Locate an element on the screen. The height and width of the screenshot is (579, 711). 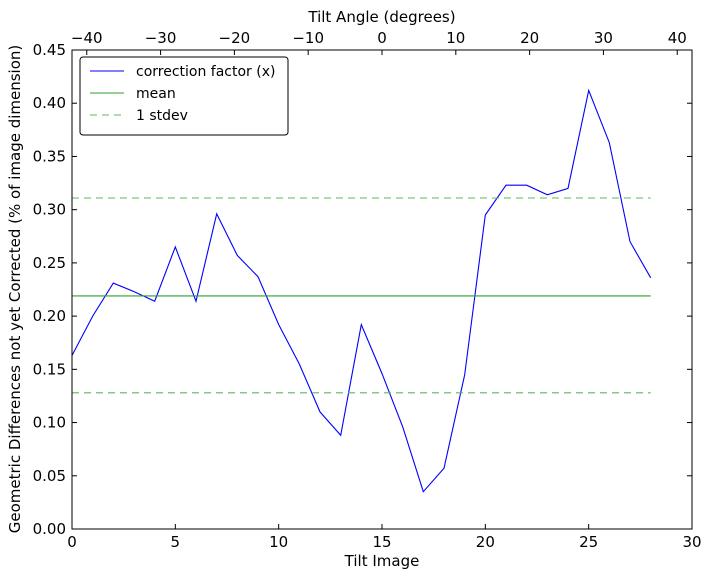
y-tick-label: 0.00 is located at coordinates (49, 529).